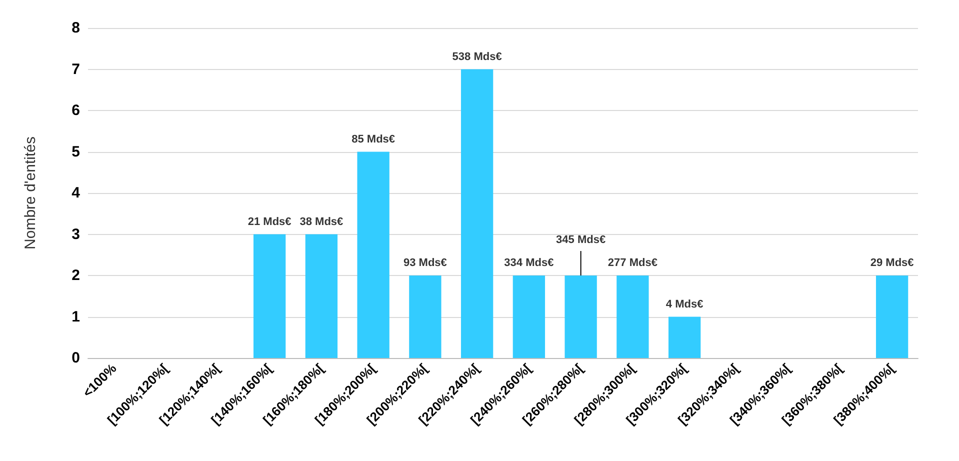  I want to click on annotation: 538 Mds€, so click(477, 56).